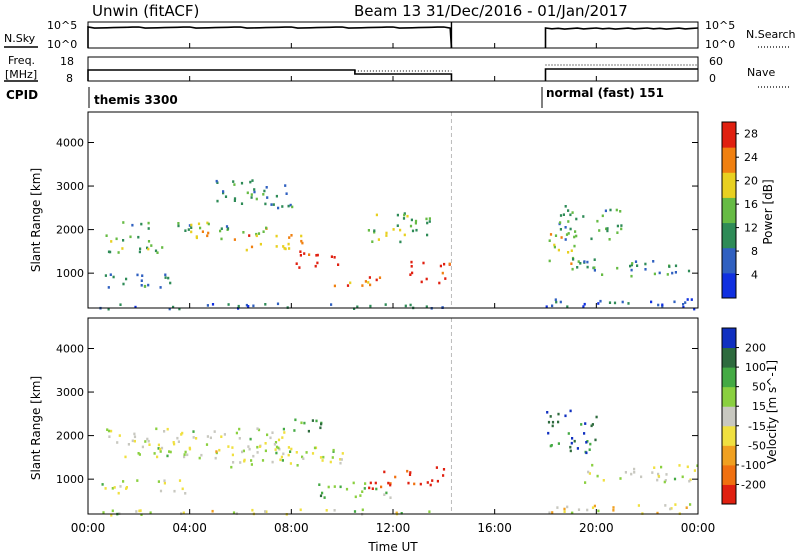 The image size is (800, 554). Describe the element at coordinates (753, 465) in the screenshot. I see `colorbar-tick-label: -100` at that location.